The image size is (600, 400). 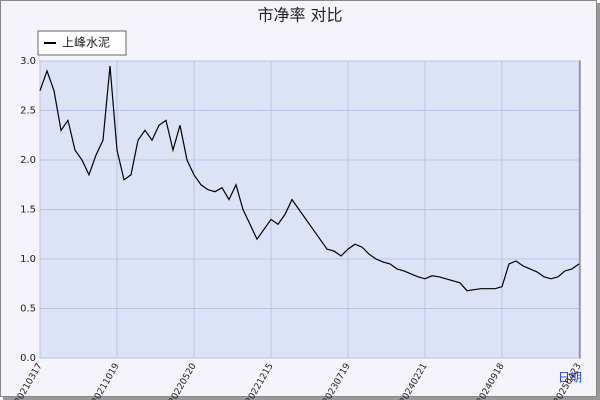 What do you see at coordinates (28, 259) in the screenshot?
I see `y-tick-label: 1.0` at bounding box center [28, 259].